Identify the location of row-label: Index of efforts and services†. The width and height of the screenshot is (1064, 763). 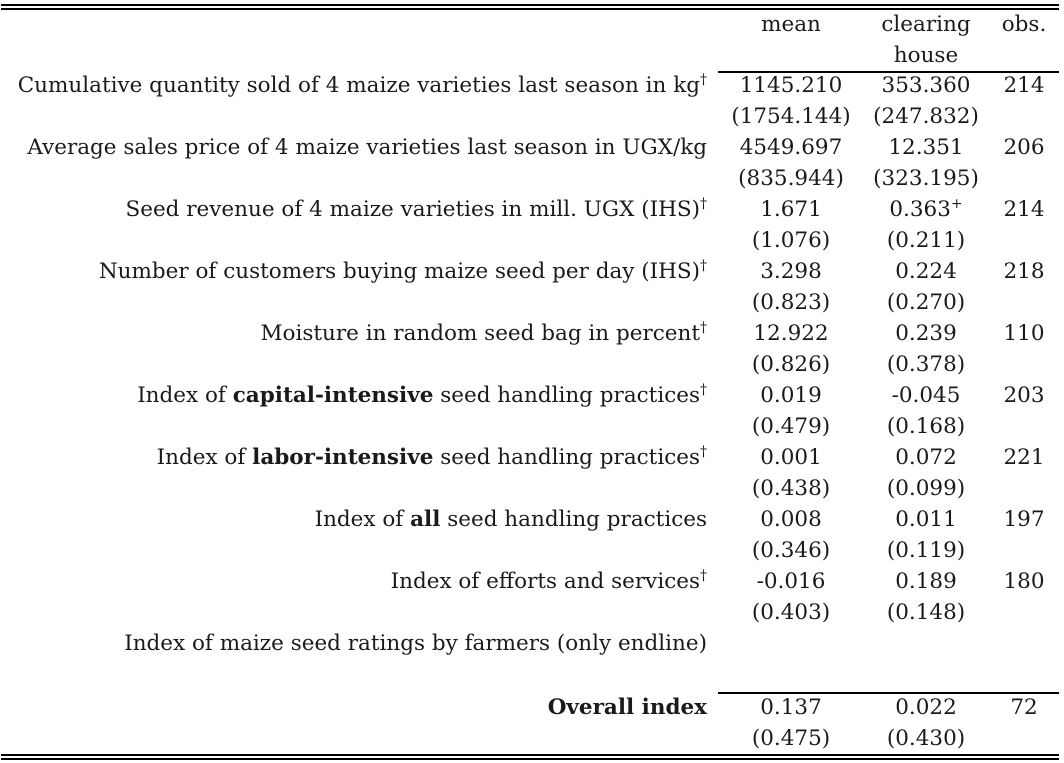
(548, 581).